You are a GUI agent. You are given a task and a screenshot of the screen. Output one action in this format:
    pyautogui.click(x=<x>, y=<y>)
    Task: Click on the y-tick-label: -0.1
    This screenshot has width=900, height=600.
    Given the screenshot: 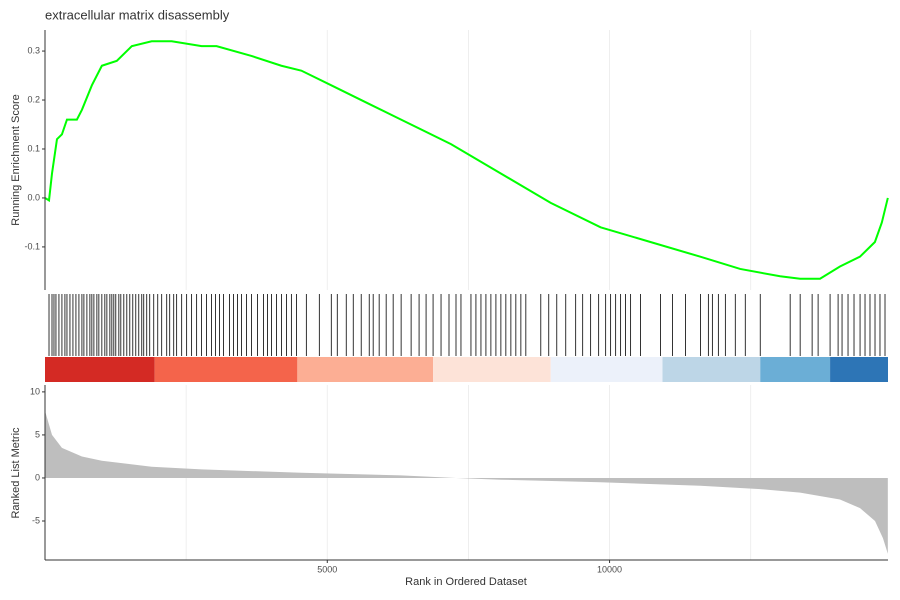 What is the action you would take?
    pyautogui.click(x=32, y=246)
    